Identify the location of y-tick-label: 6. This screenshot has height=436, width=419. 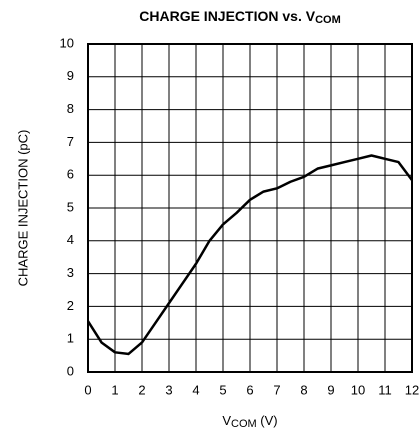
(70, 174).